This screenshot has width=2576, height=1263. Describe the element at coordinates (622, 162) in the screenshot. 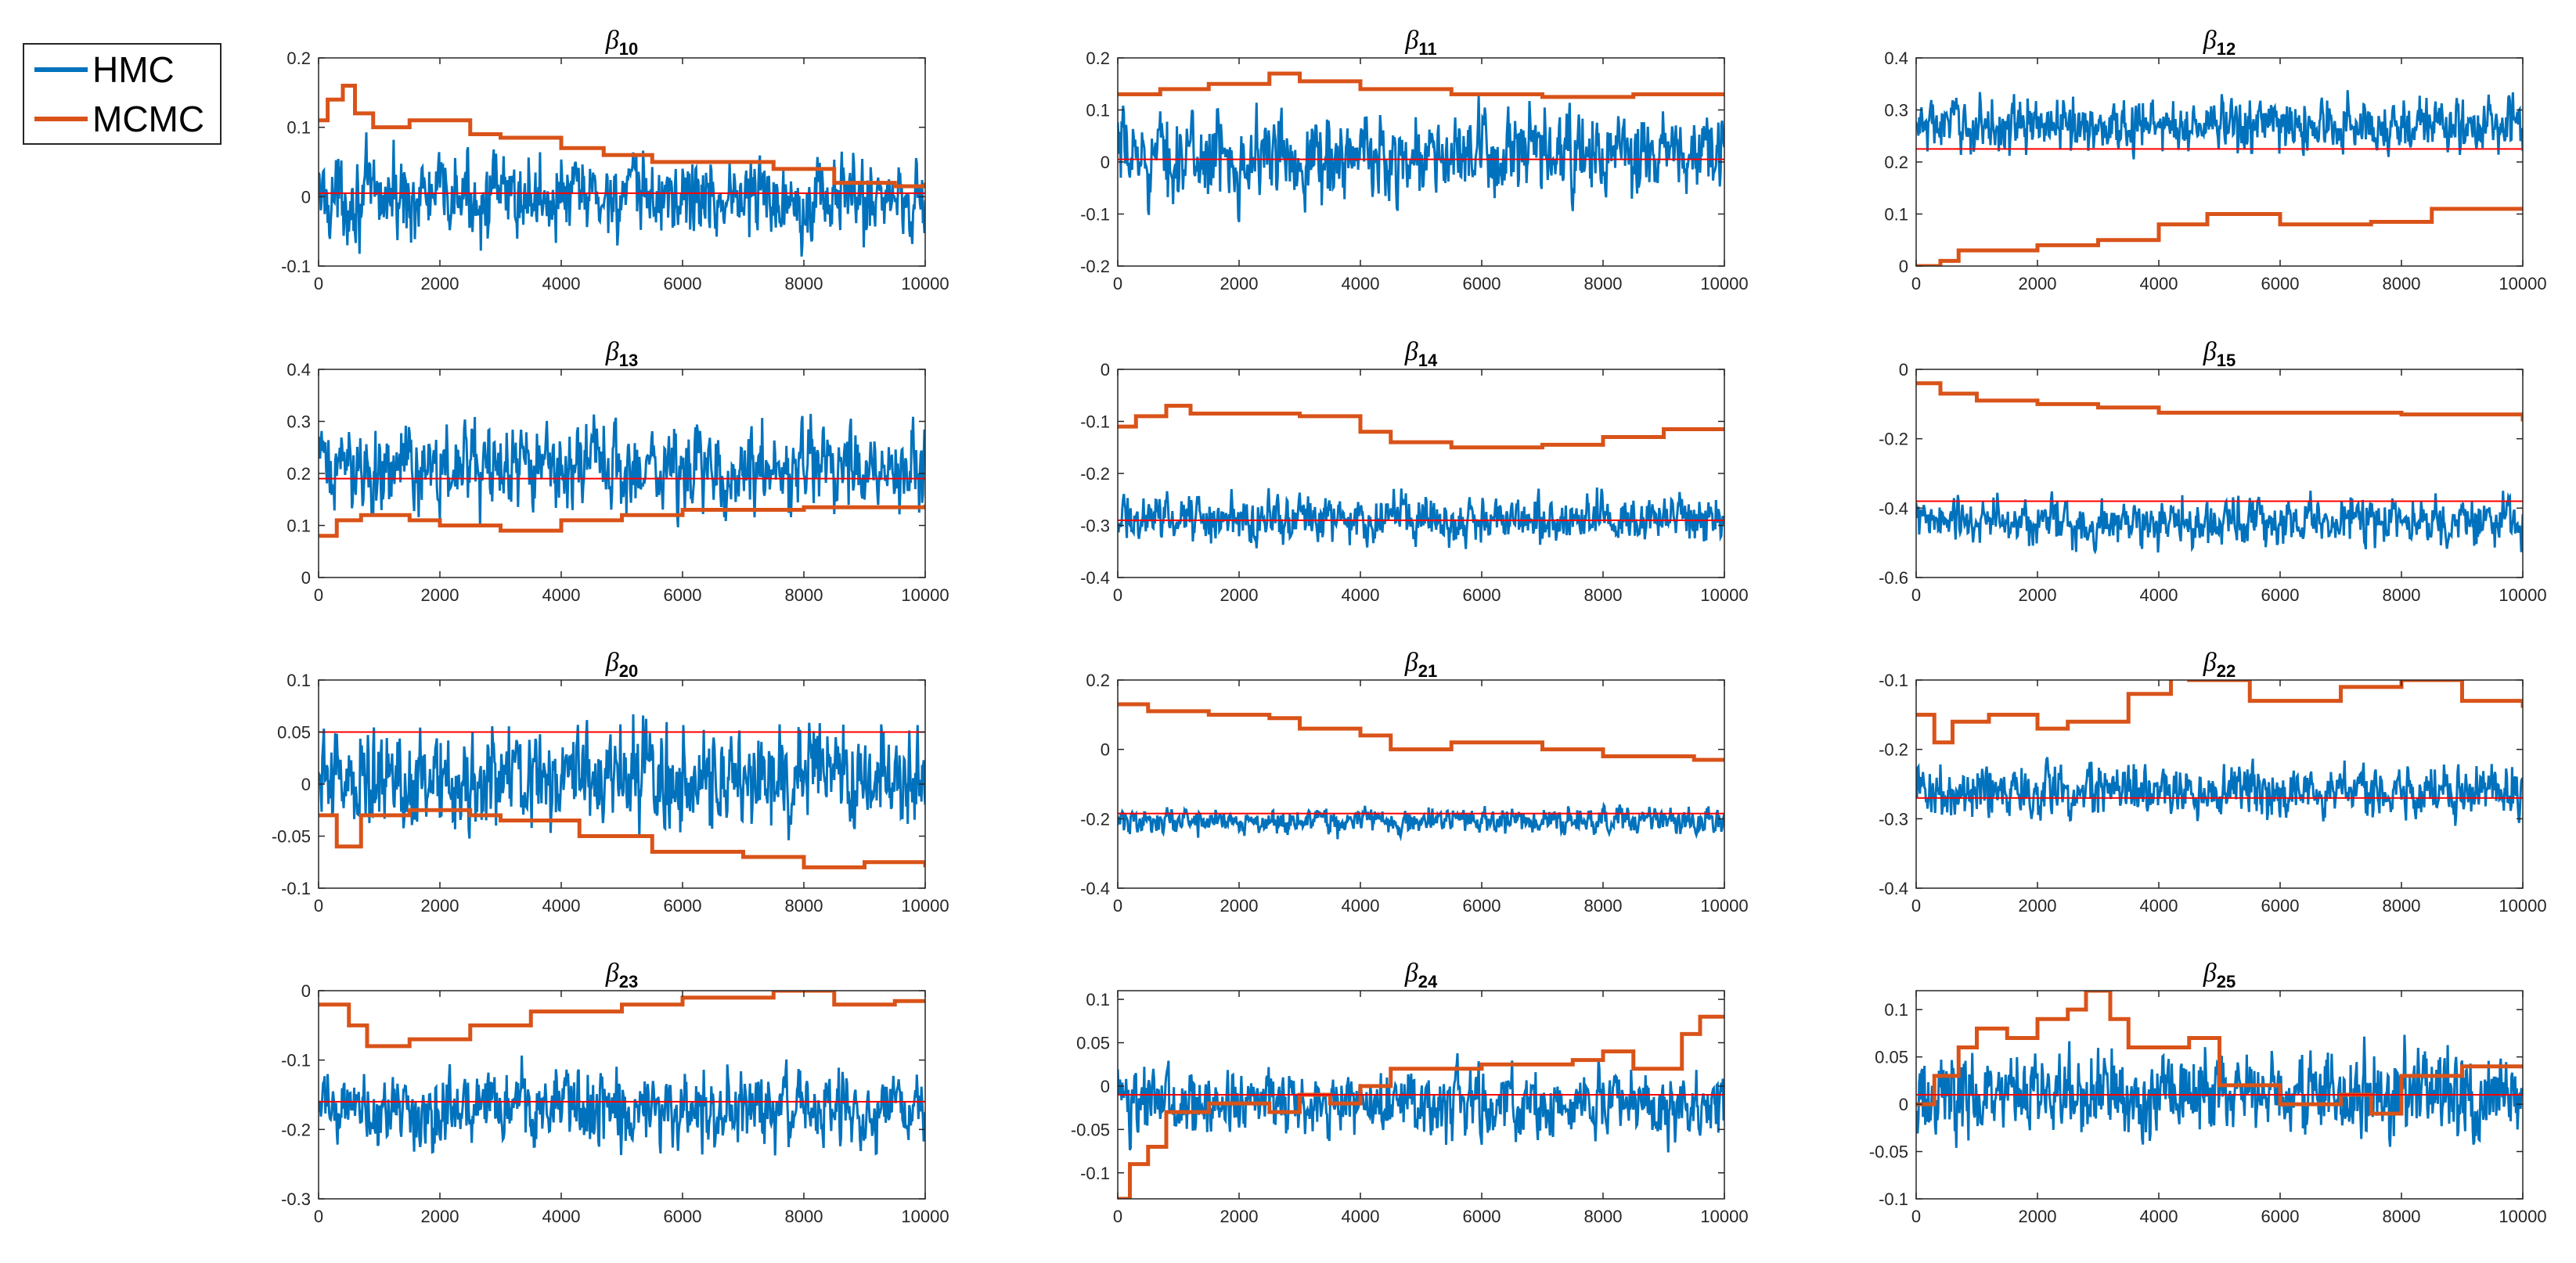

I see `plot-area` at that location.